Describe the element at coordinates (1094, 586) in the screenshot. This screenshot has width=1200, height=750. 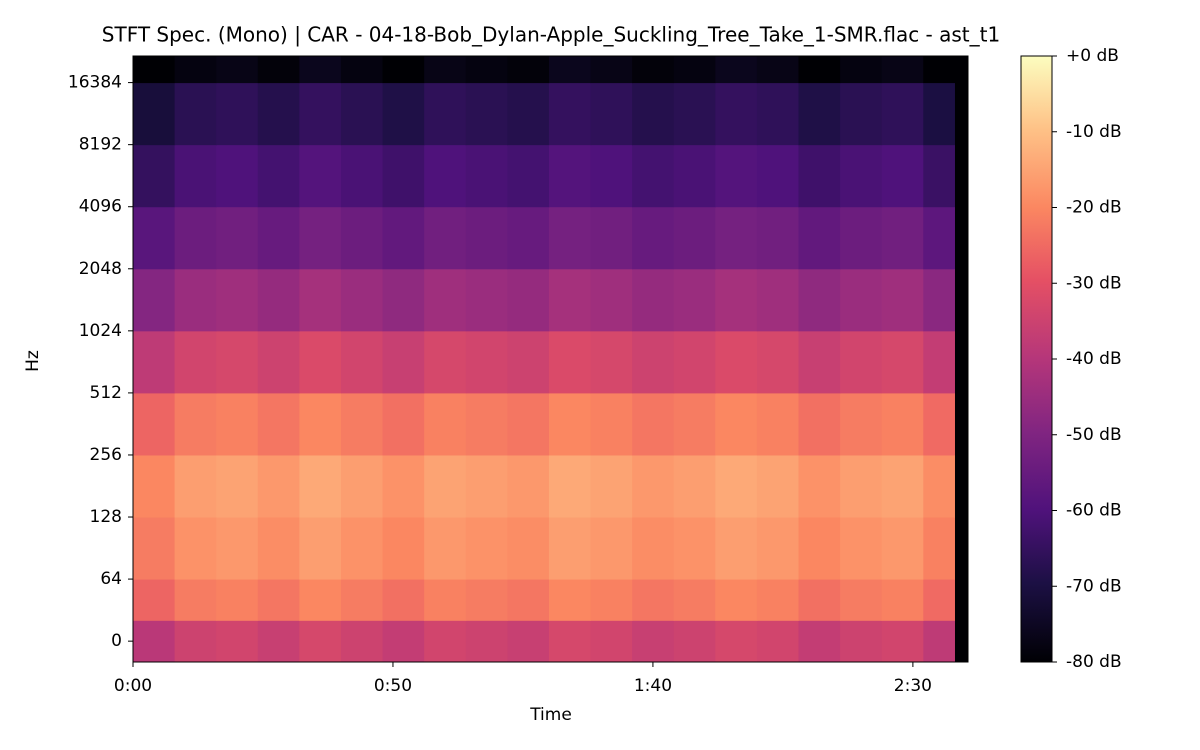
I see `colorbar-tick-label: -70 dB` at that location.